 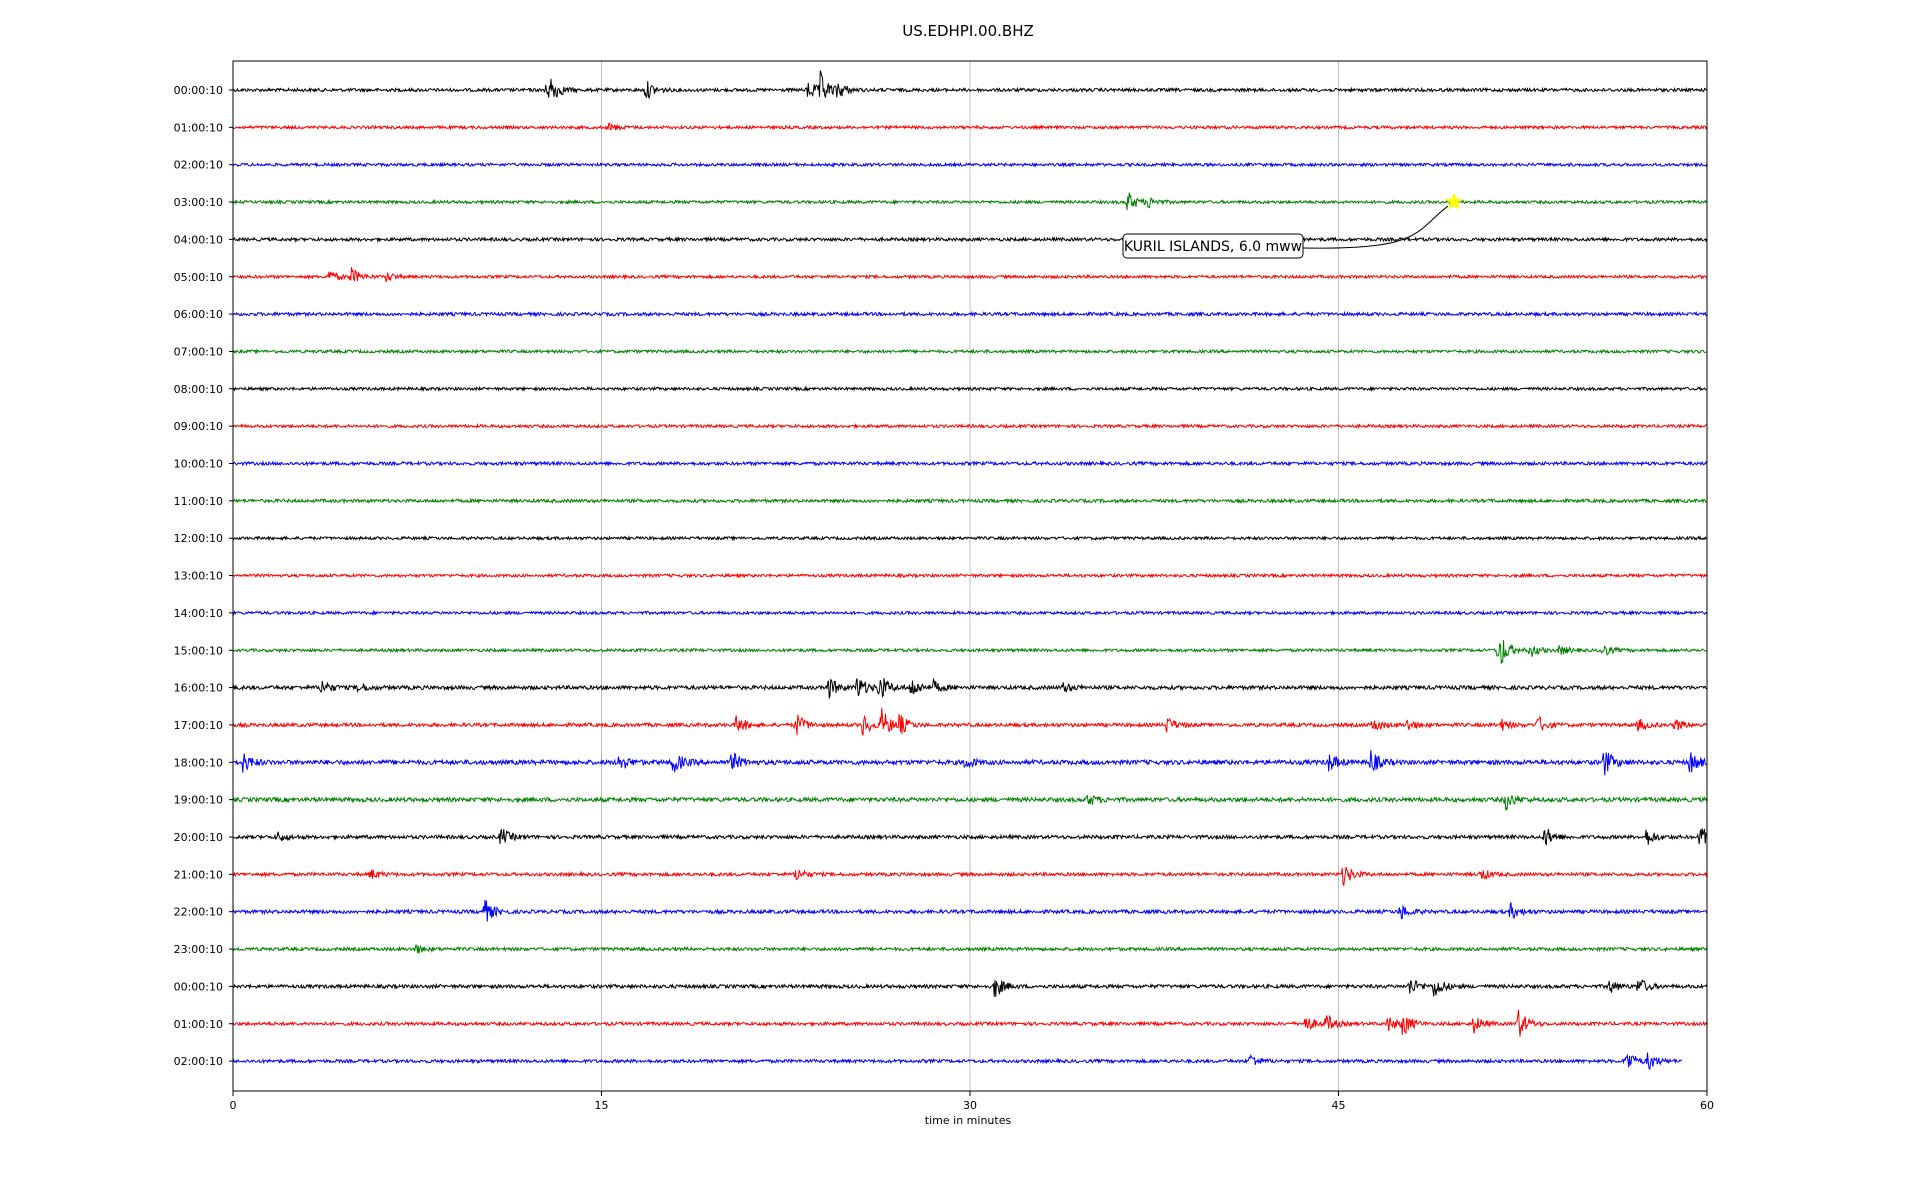 What do you see at coordinates (198, 464) in the screenshot?
I see `y-tick-label-10: 10:00:10` at bounding box center [198, 464].